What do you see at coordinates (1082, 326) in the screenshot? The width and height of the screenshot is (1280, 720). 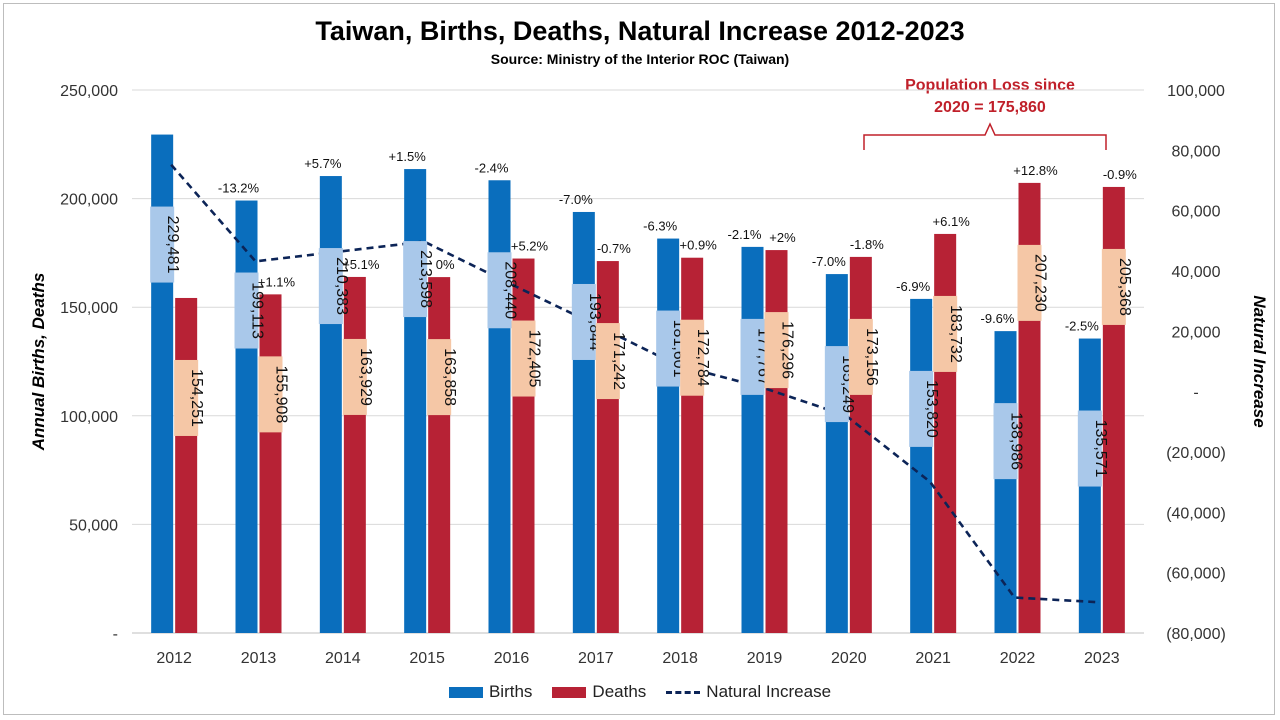 I see `births-pct-label: -2.5%` at bounding box center [1082, 326].